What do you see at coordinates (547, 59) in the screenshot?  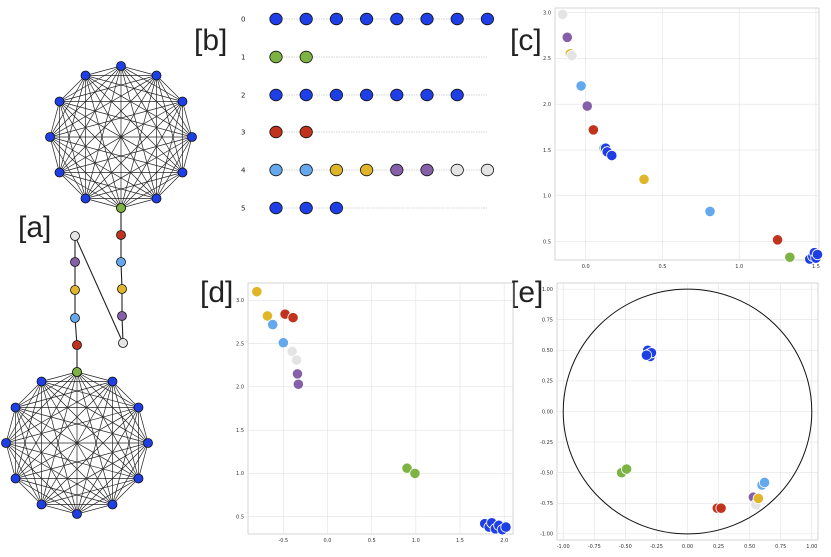 I see `y-tick-label: 2.5` at bounding box center [547, 59].